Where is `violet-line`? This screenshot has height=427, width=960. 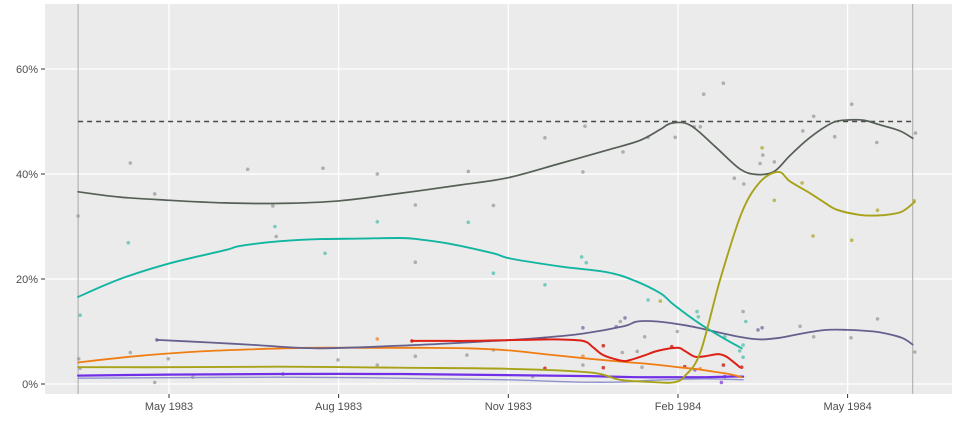 violet-line is located at coordinates (411, 375).